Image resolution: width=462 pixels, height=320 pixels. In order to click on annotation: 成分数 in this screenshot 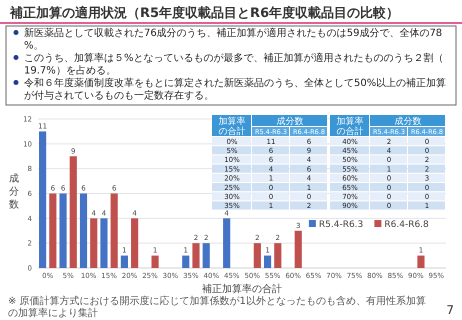, I will do `click(408, 121)`.